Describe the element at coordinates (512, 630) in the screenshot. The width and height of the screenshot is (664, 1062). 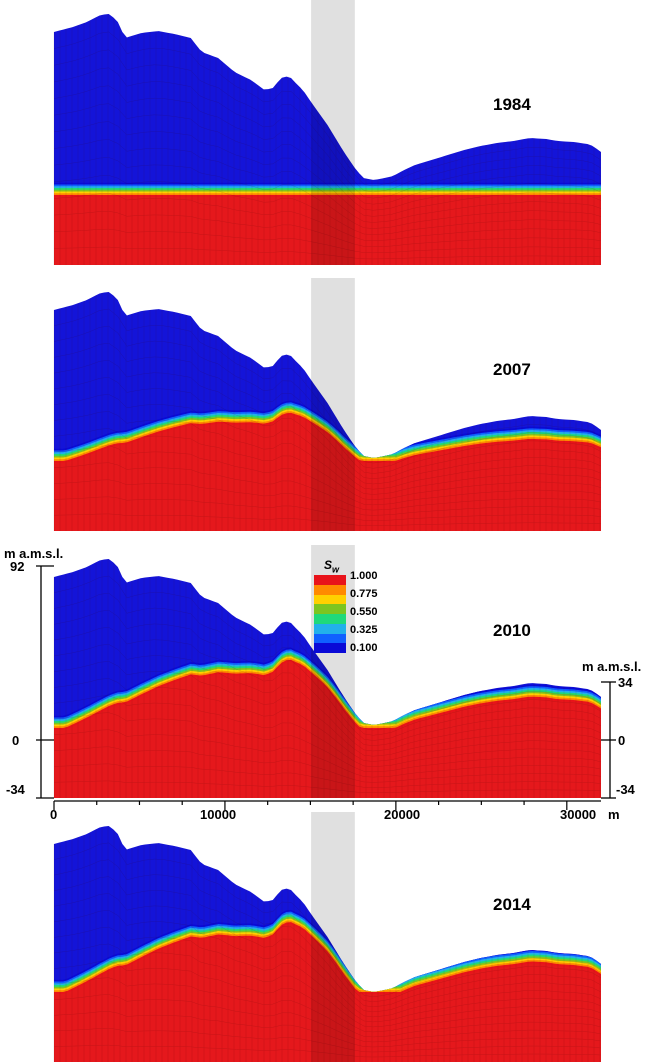
I see `year-label-2010: 2010` at that location.